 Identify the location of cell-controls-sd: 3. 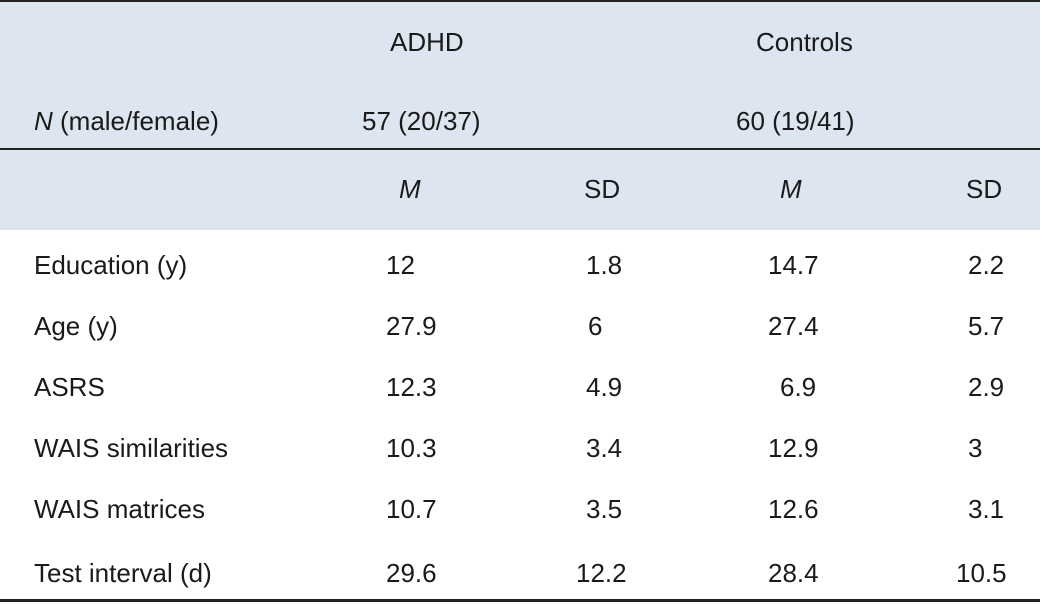
(975, 448).